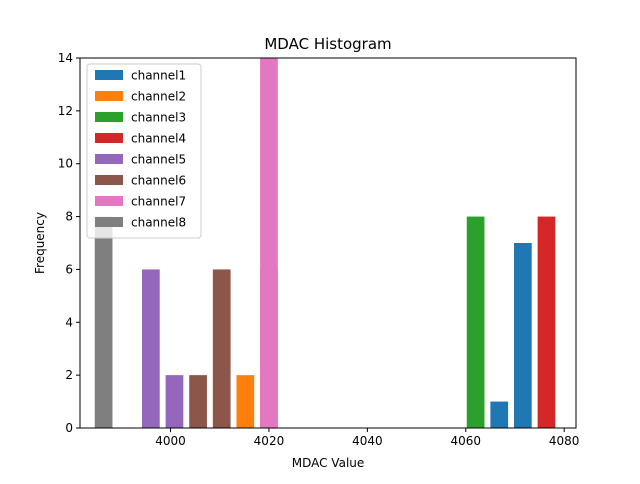 The image size is (640, 484). Describe the element at coordinates (109, 96) in the screenshot. I see `legend-swatch-channel2` at that location.